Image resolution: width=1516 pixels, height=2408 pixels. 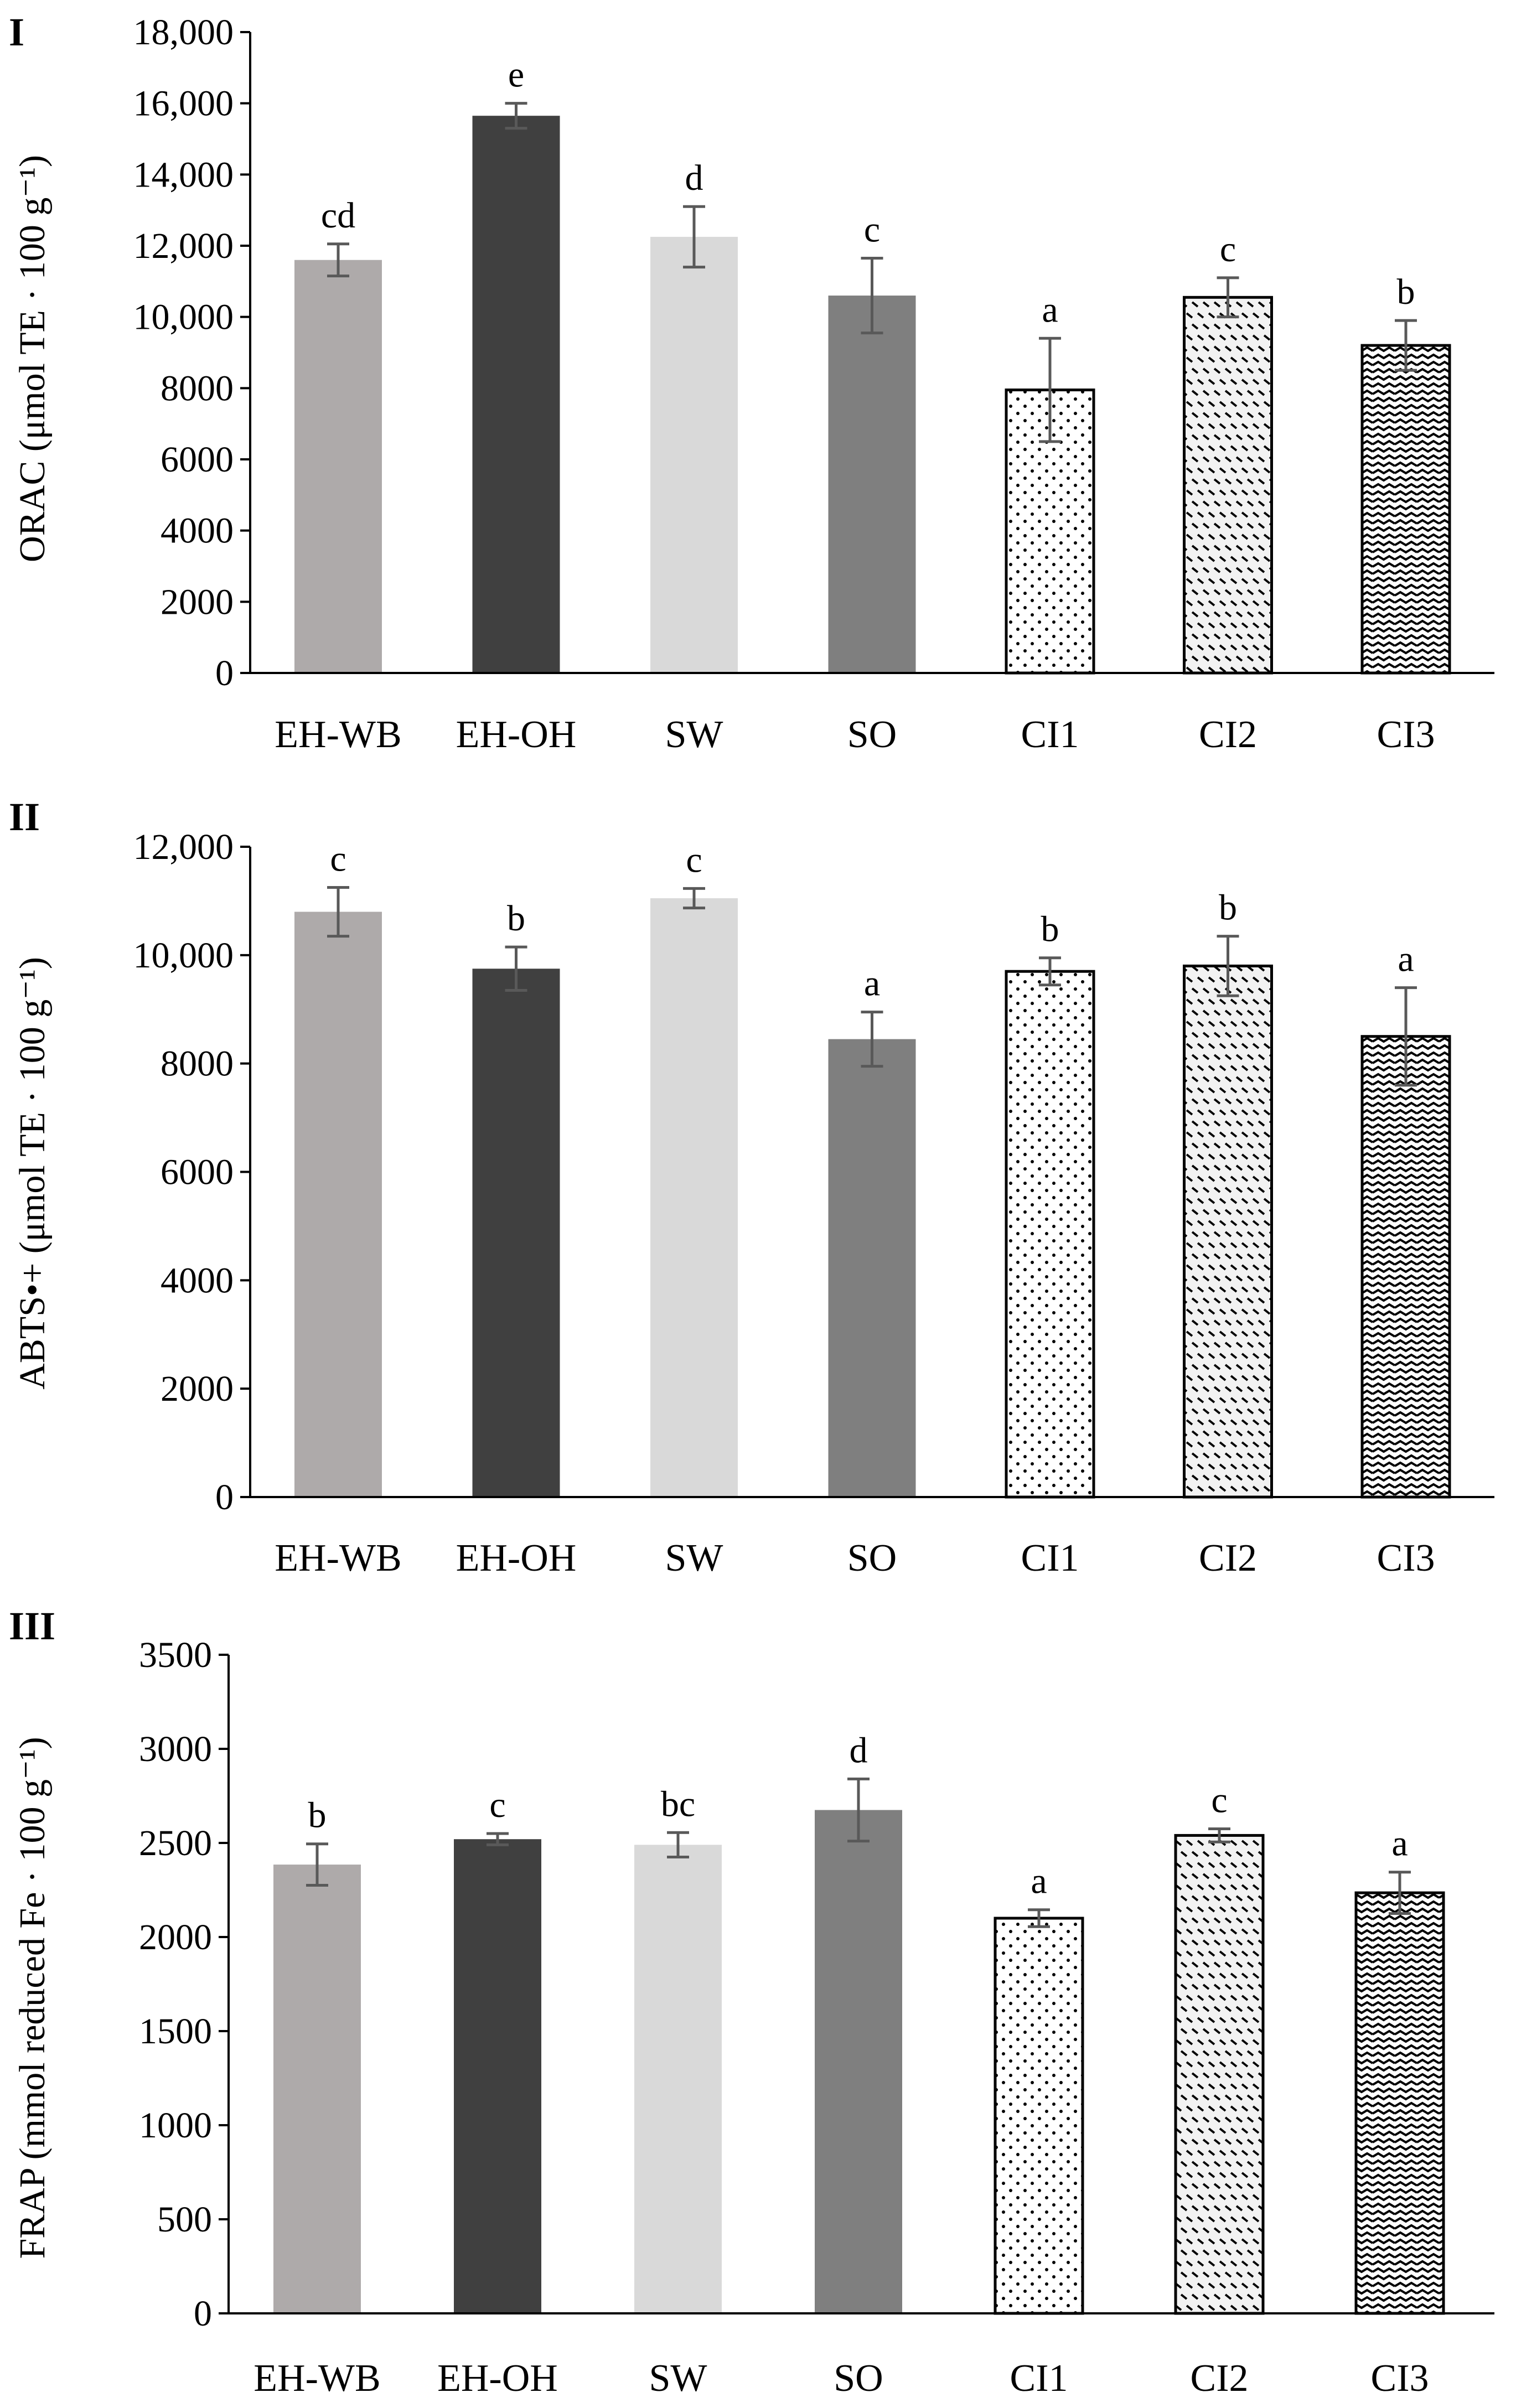 What do you see at coordinates (24, 817) in the screenshot?
I see `panel-label: II` at bounding box center [24, 817].